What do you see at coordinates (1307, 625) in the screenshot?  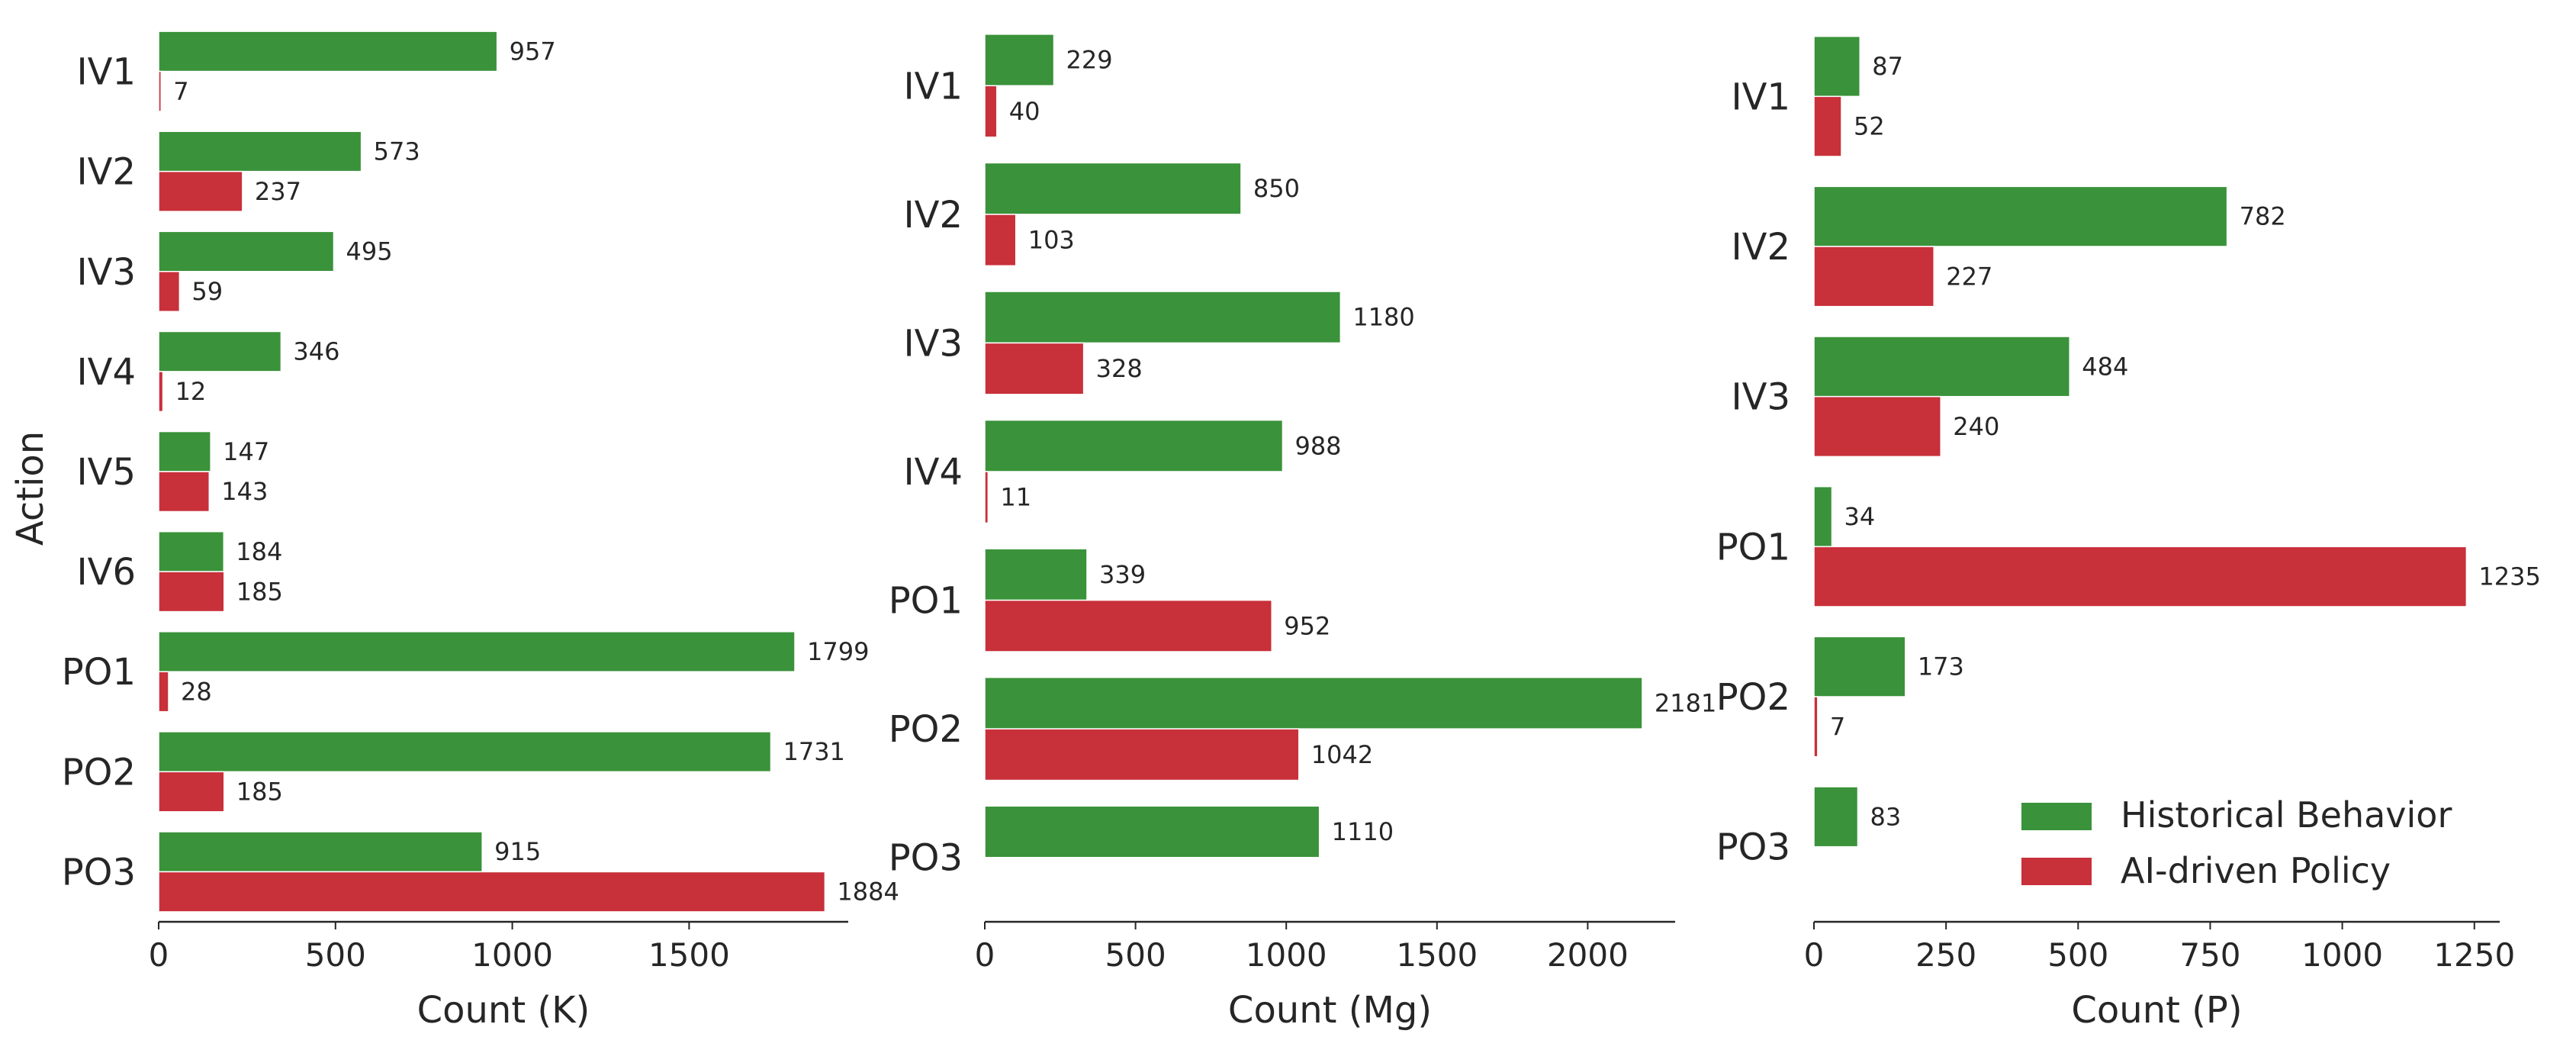 I see `data-label: 952` at bounding box center [1307, 625].